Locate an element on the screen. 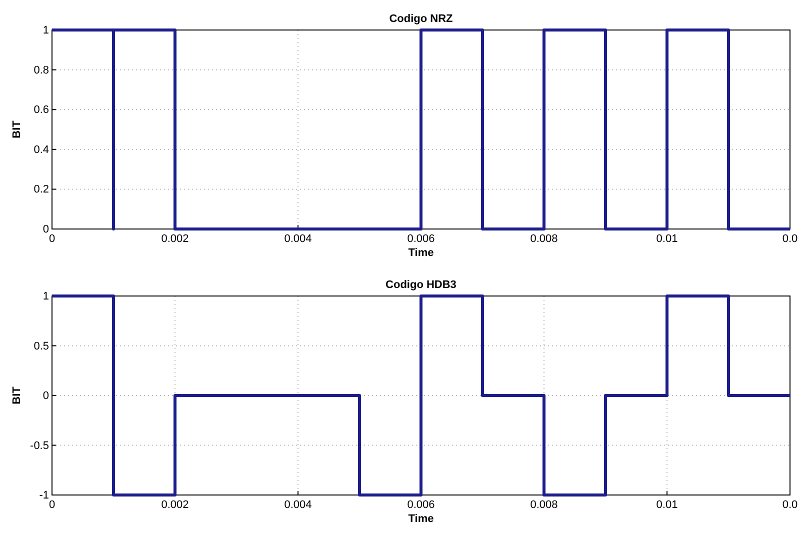  y-tick-label: 0.2 is located at coordinates (41, 190).